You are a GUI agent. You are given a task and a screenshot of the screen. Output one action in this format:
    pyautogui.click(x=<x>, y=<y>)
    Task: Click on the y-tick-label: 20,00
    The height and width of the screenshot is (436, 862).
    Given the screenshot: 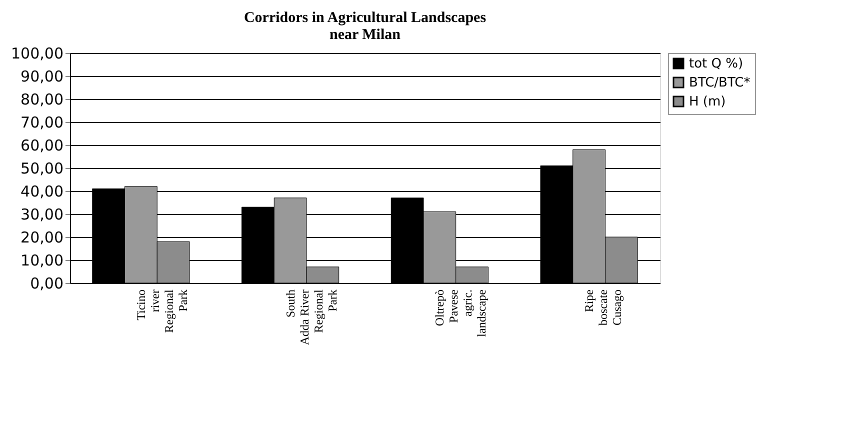 What is the action you would take?
    pyautogui.click(x=42, y=237)
    